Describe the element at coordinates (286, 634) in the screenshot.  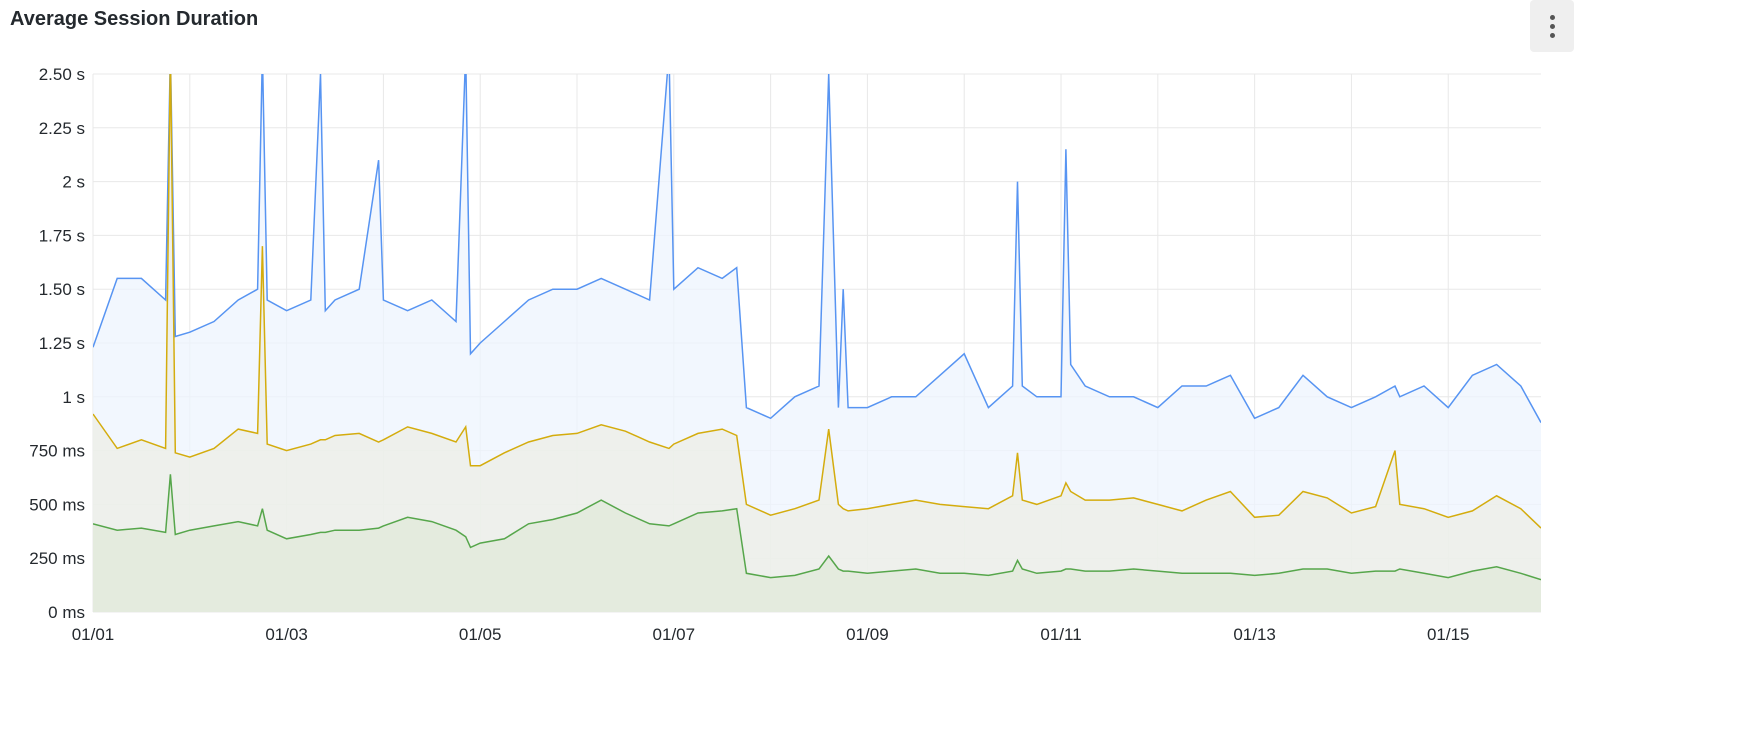
I see `x-tick-label: 01/03` at that location.